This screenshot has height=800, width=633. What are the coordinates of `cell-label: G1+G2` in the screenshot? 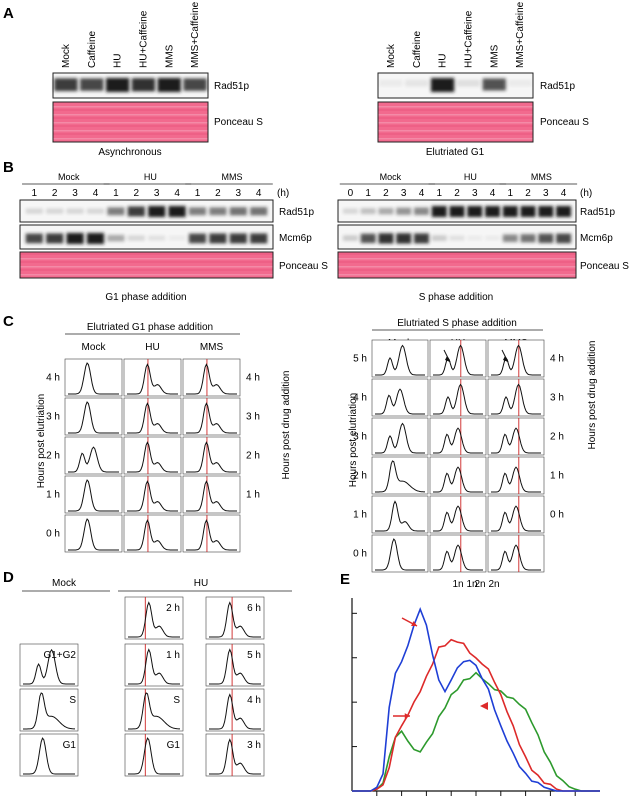 It's located at (59, 655).